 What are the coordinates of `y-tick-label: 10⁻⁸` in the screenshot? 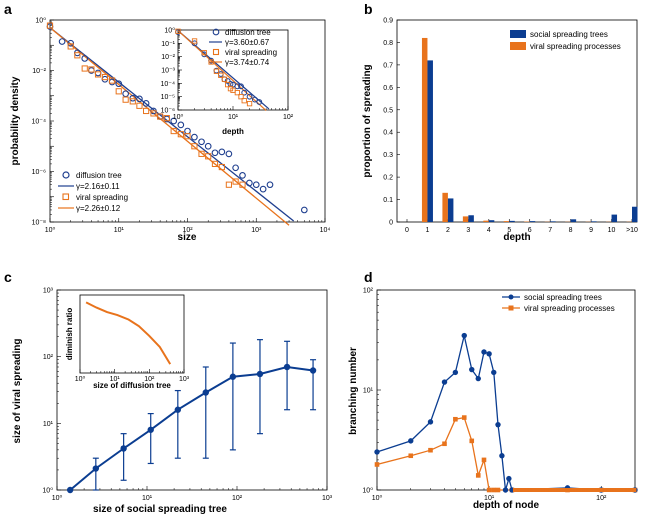 It's located at (39, 223).